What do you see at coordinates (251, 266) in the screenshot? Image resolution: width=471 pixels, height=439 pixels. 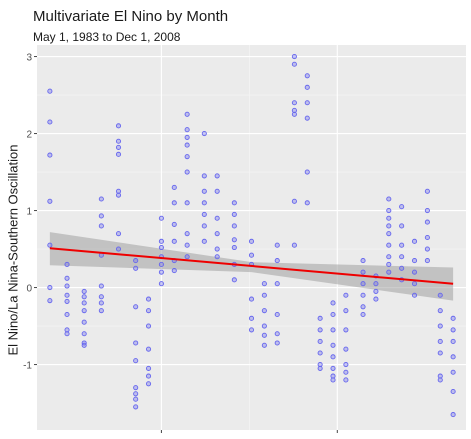 I see `trend-line` at bounding box center [251, 266].